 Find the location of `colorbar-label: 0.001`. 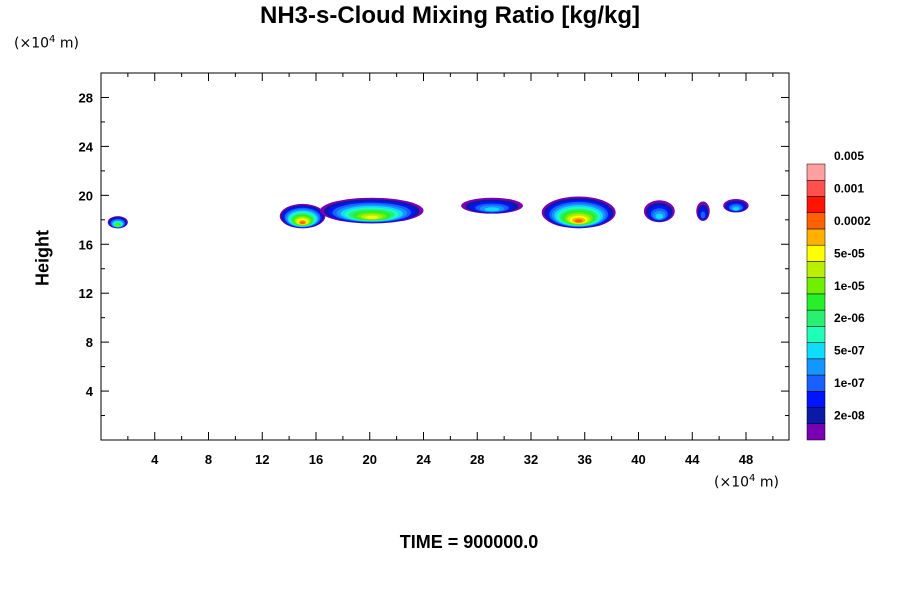

colorbar-label: 0.001 is located at coordinates (849, 188).